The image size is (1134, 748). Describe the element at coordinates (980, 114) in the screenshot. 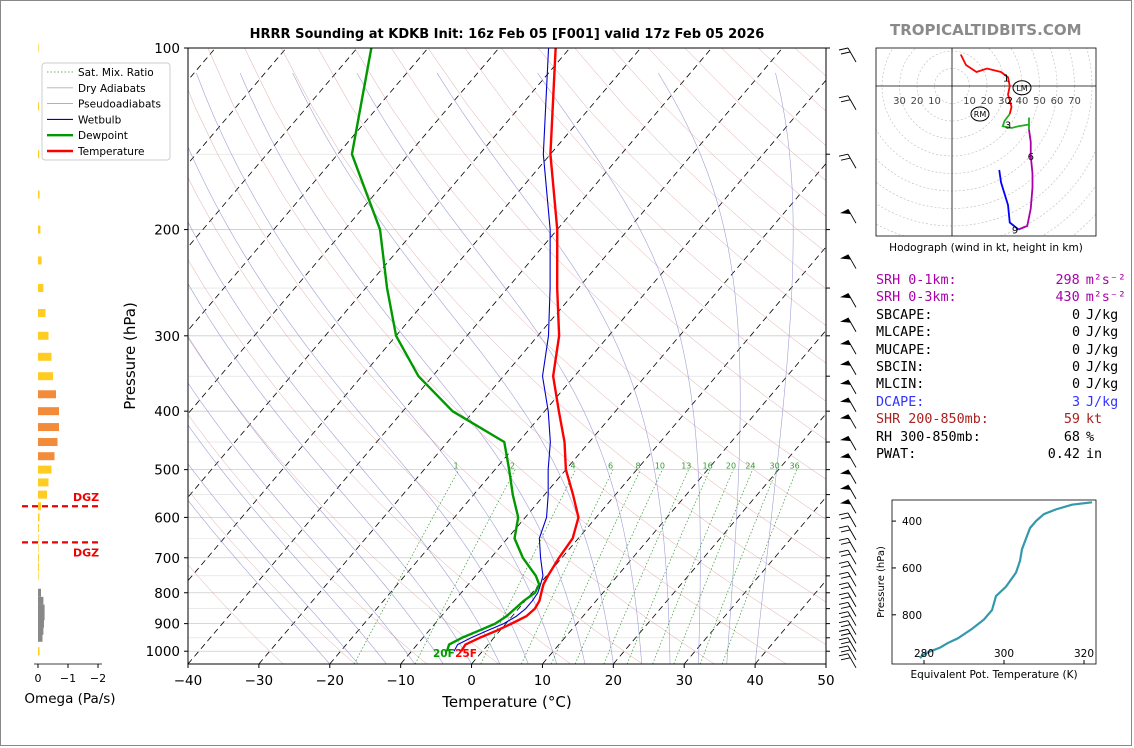

I see `hodo-marker-label: RM` at that location.